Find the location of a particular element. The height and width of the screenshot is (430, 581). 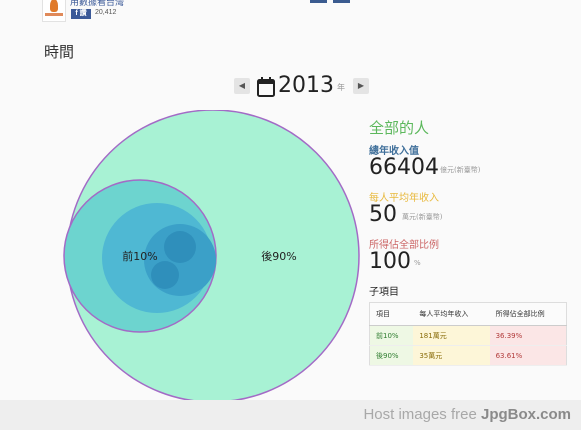

facebook-like-button: f 讚 is located at coordinates (81, 14).